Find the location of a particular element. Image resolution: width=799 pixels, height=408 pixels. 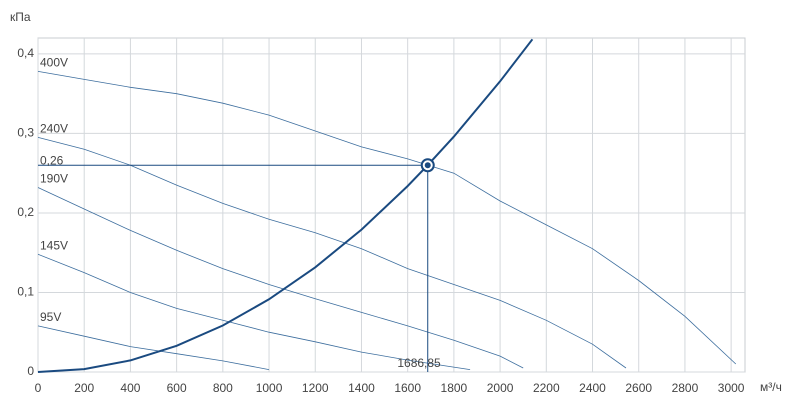

x-tick-label: 1600 is located at coordinates (407, 388).